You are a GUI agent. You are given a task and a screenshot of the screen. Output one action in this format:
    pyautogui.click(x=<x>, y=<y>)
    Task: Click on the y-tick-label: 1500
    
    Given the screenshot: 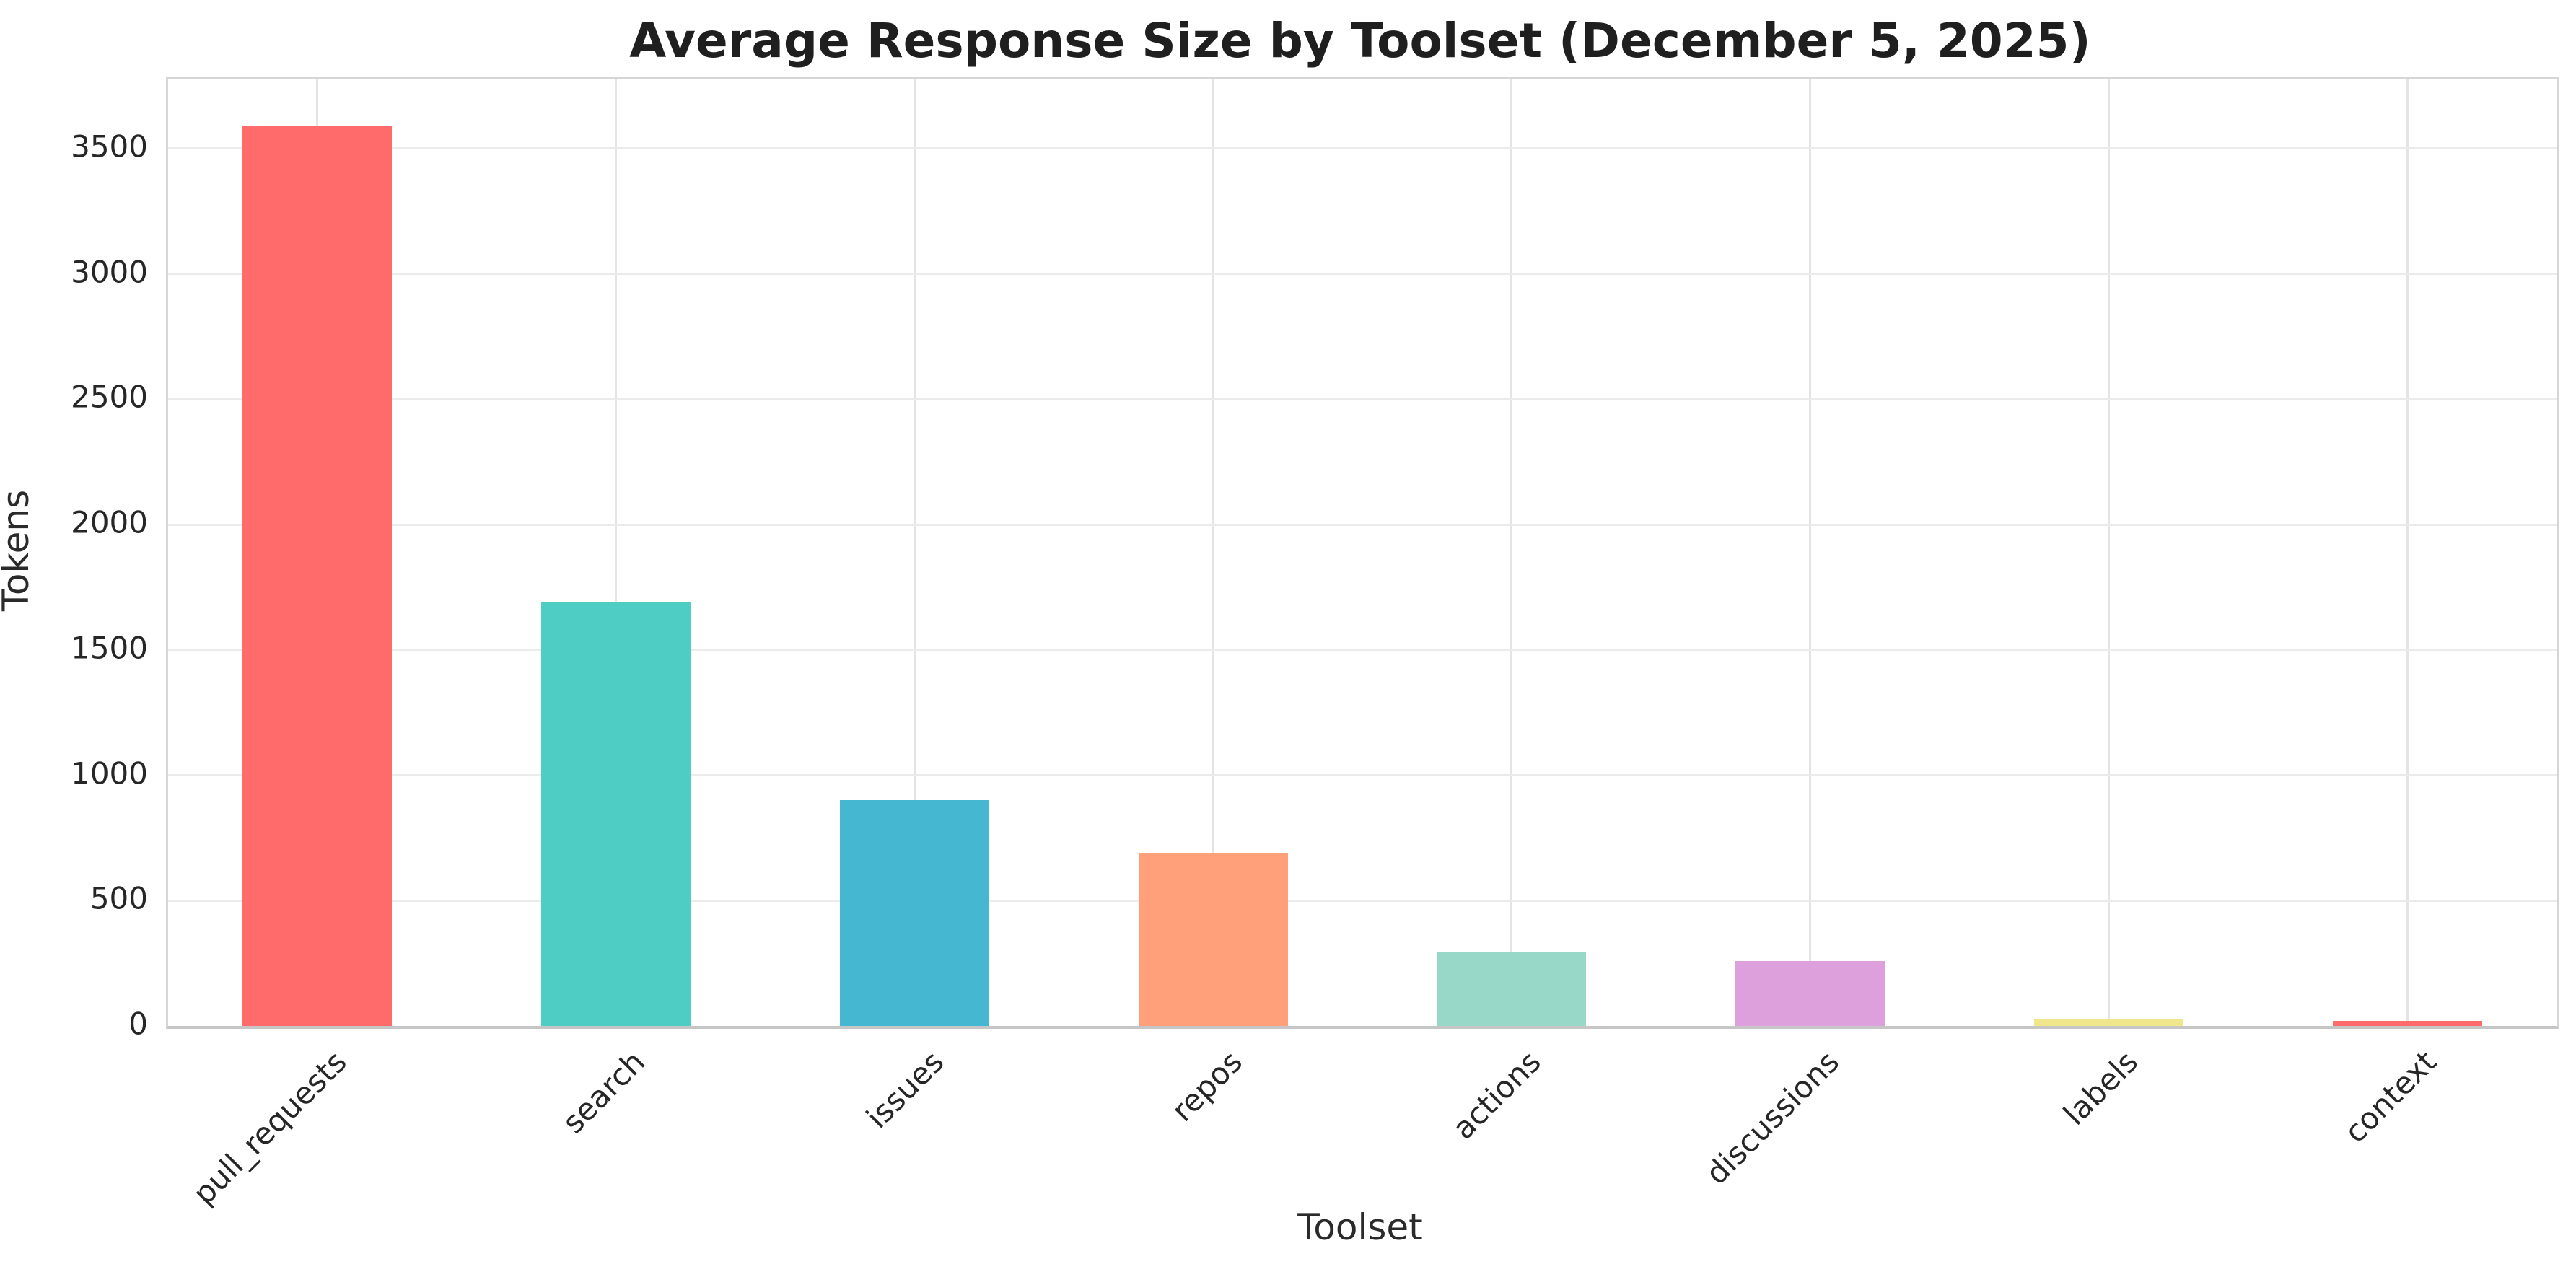 What is the action you would take?
    pyautogui.click(x=109, y=648)
    